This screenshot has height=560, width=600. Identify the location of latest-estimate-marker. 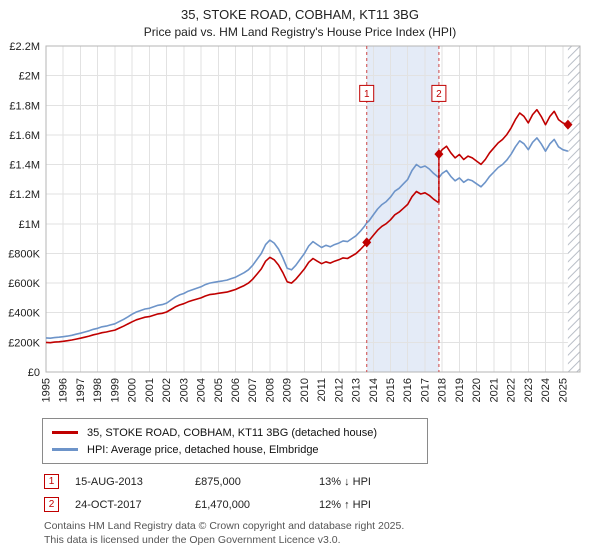
(568, 124).